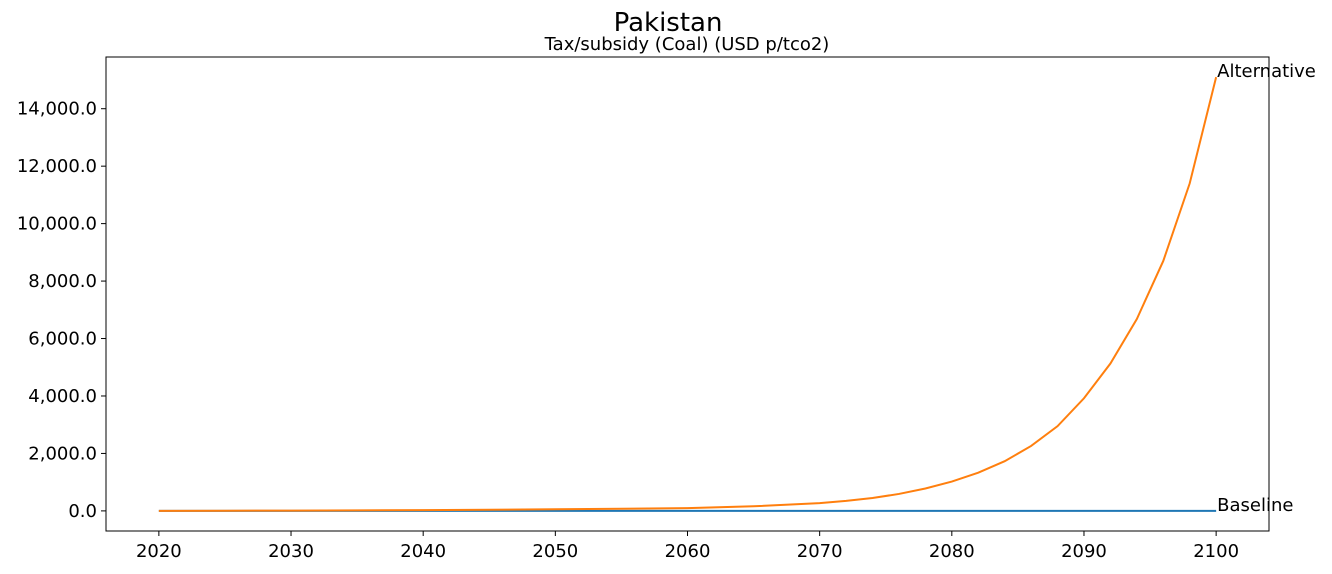 The image size is (1332, 574). What do you see at coordinates (82, 511) in the screenshot?
I see `y-tick-label: 0.0` at bounding box center [82, 511].